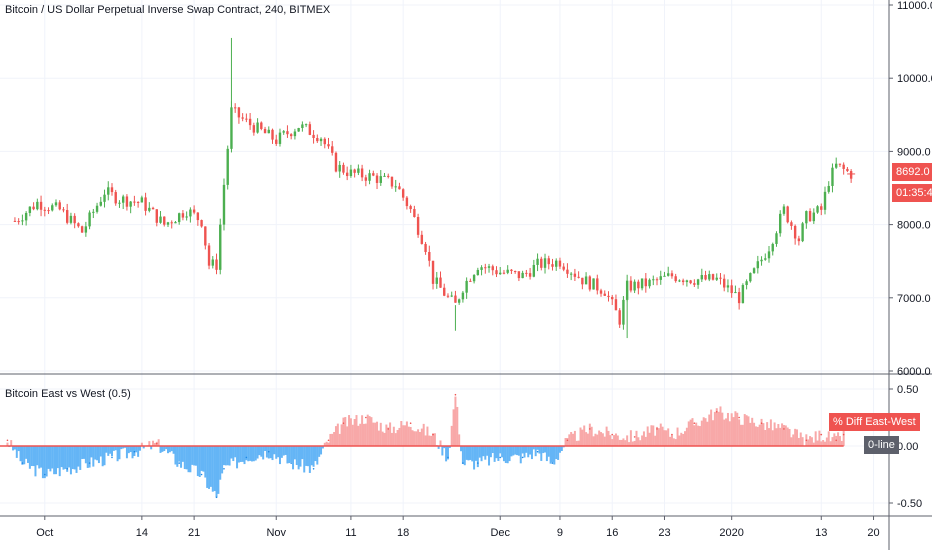 This screenshot has height=550, width=932. I want to click on indicator-axis: 0.50 0.00 -0.50, so click(905, 447).